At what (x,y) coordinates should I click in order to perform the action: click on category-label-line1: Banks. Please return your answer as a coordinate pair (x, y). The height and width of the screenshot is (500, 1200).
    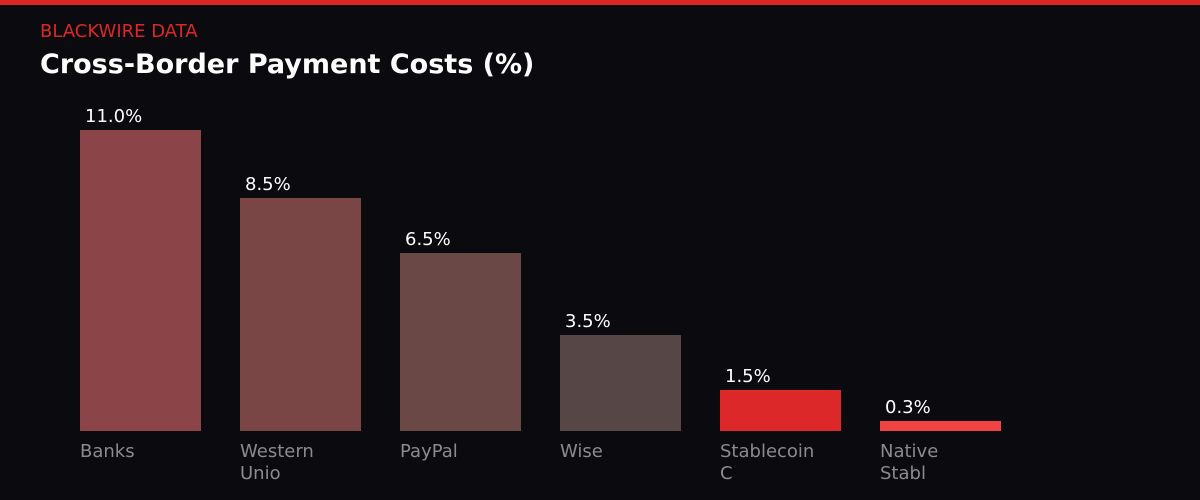
    Looking at the image, I should click on (107, 451).